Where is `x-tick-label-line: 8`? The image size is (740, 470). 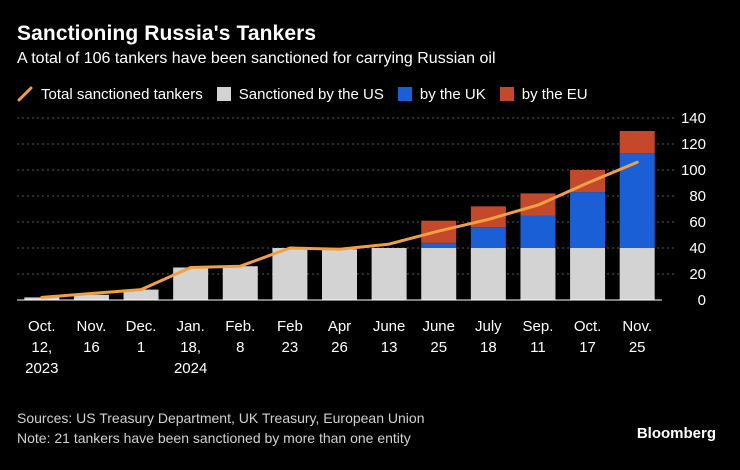 x-tick-label-line: 8 is located at coordinates (240, 347).